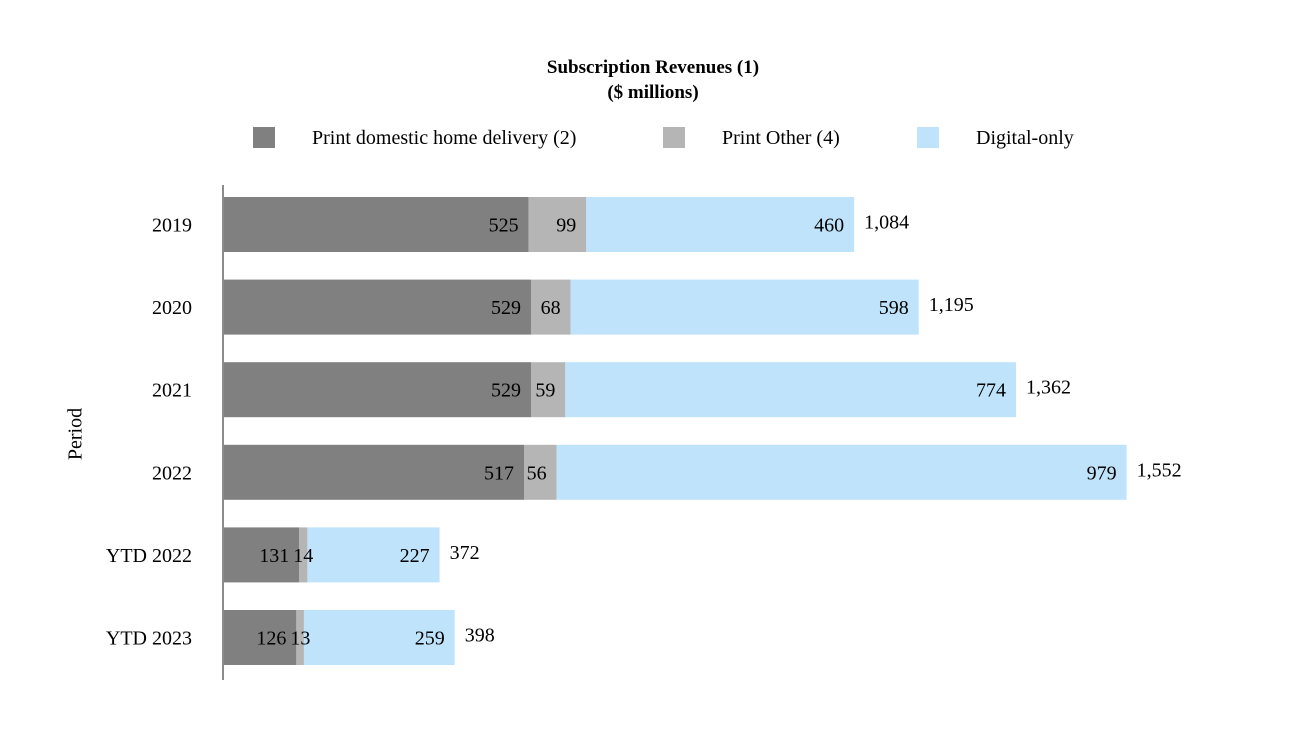 The width and height of the screenshot is (1306, 740). What do you see at coordinates (537, 473) in the screenshot?
I see `data-label: 56` at bounding box center [537, 473].